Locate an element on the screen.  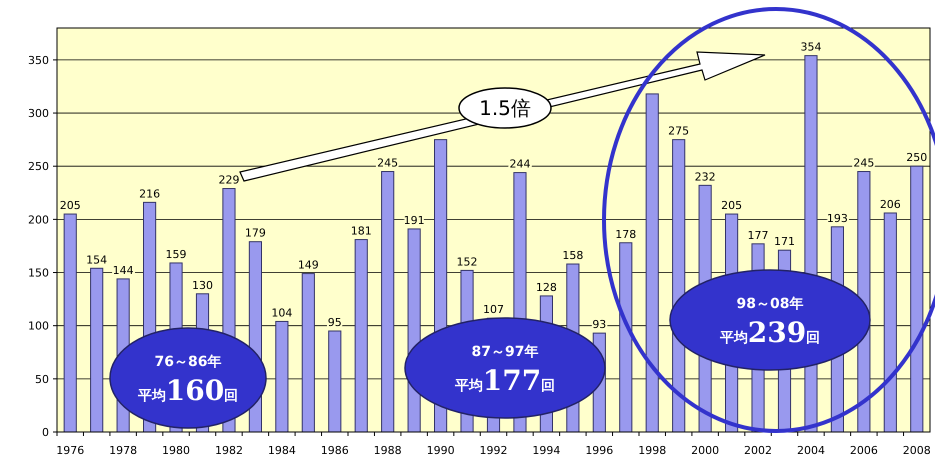
annotation: 87～97年 is located at coordinates (505, 352).